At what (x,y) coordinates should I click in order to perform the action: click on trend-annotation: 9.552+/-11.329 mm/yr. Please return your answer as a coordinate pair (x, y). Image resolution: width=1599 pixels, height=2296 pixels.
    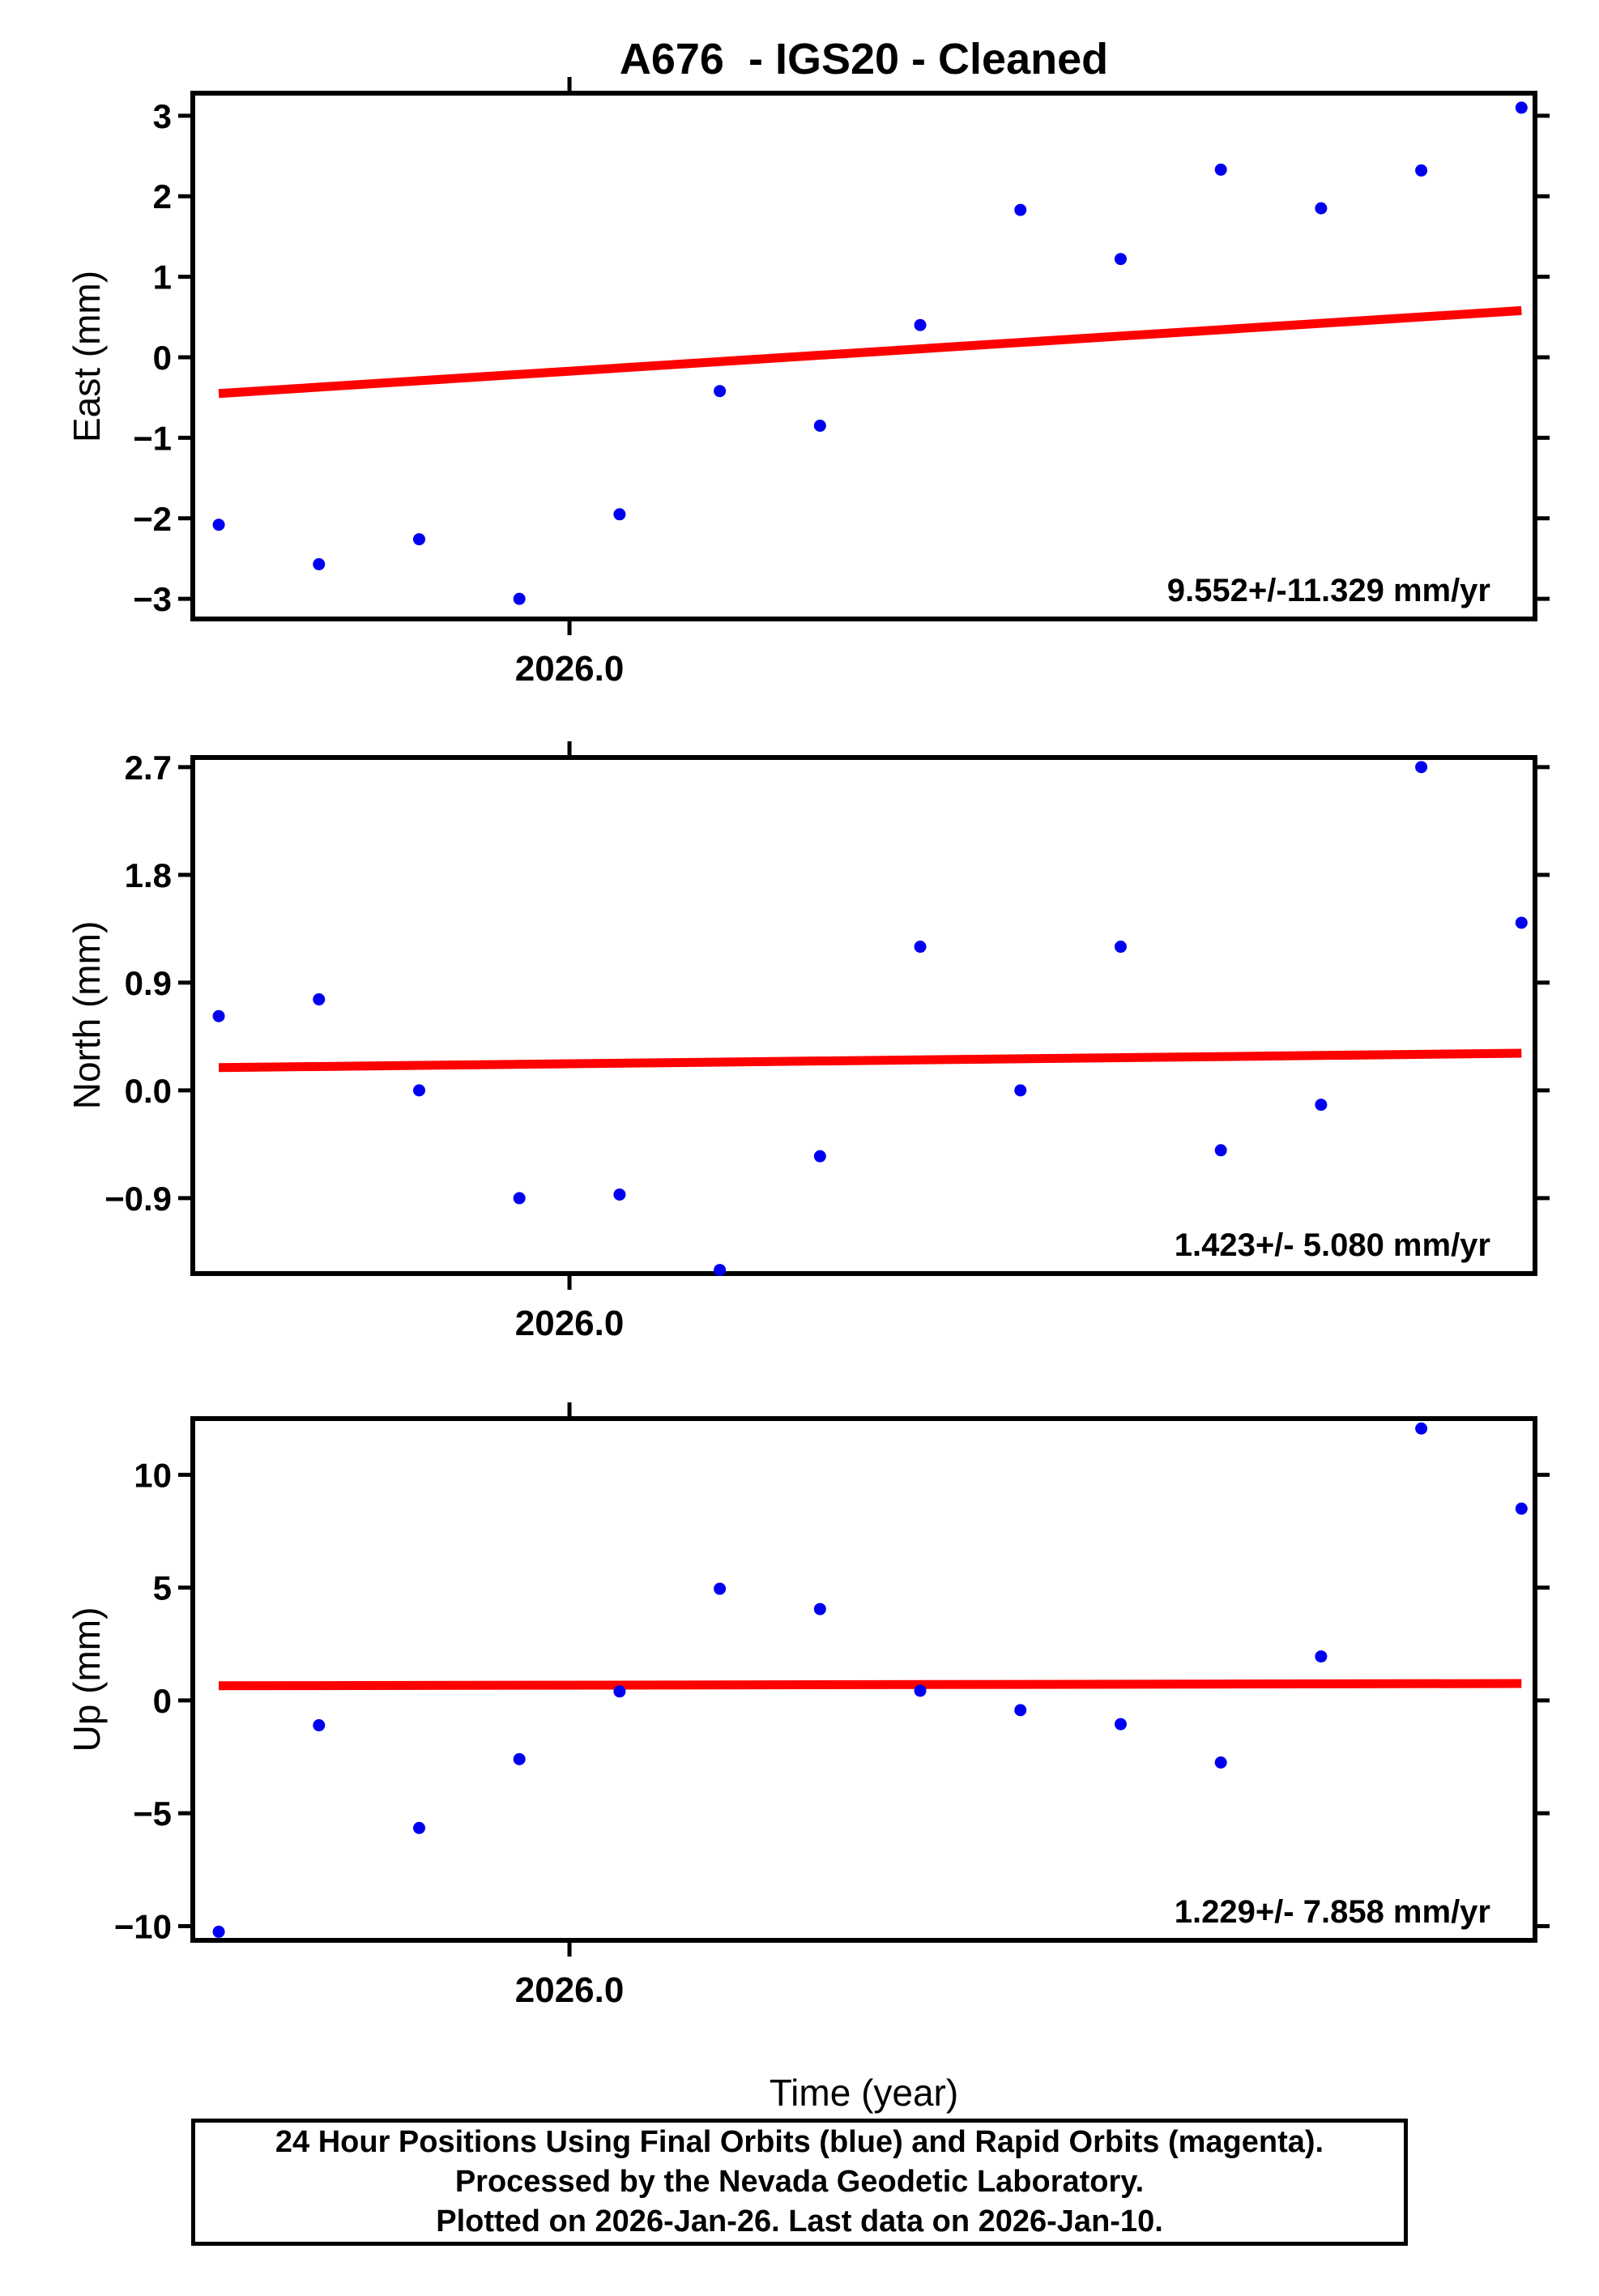
    Looking at the image, I should click on (1328, 590).